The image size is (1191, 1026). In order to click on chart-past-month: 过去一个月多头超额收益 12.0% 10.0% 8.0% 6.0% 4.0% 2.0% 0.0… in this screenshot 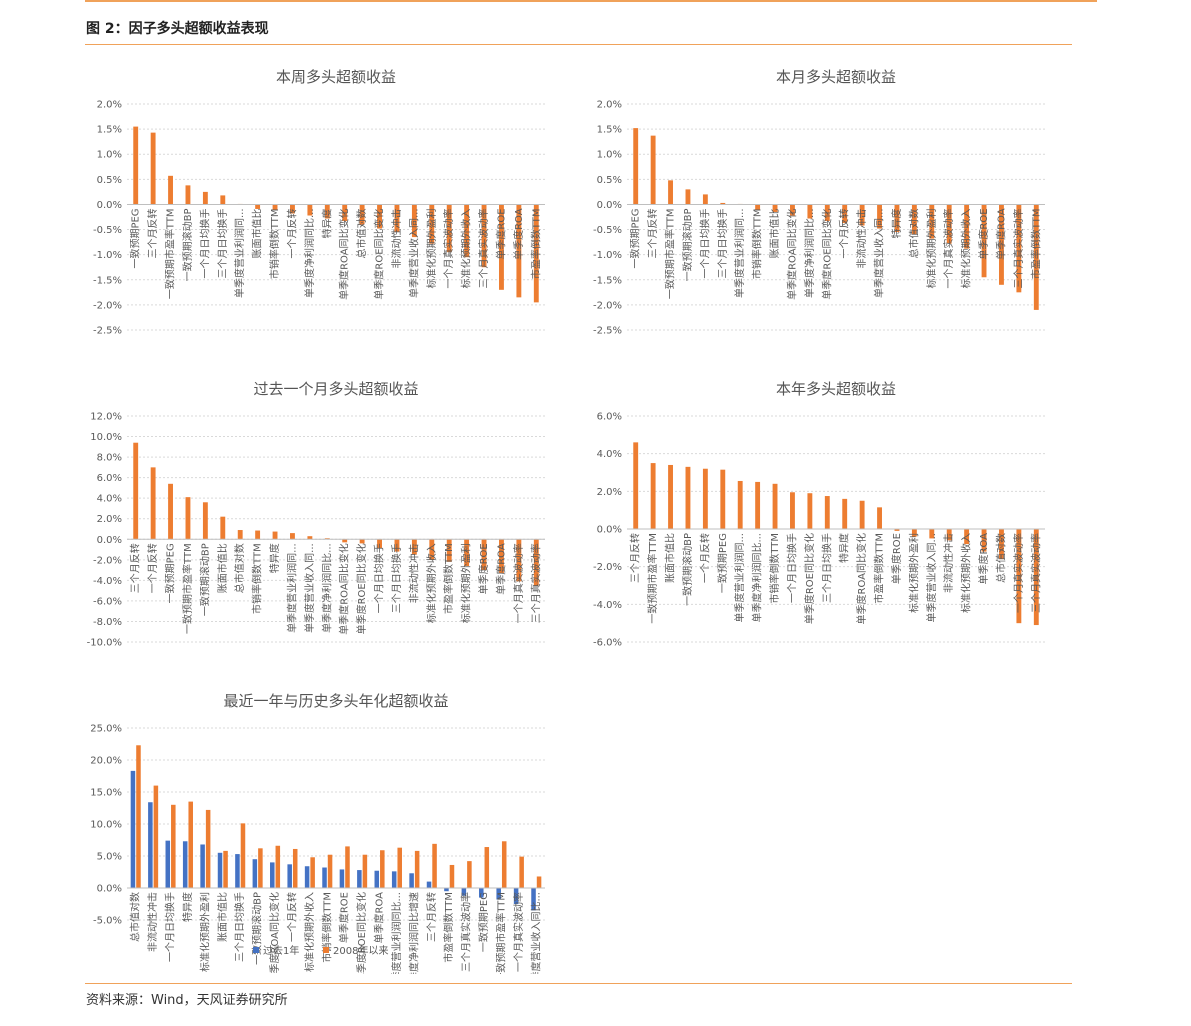, I will do `click(320, 517)`.